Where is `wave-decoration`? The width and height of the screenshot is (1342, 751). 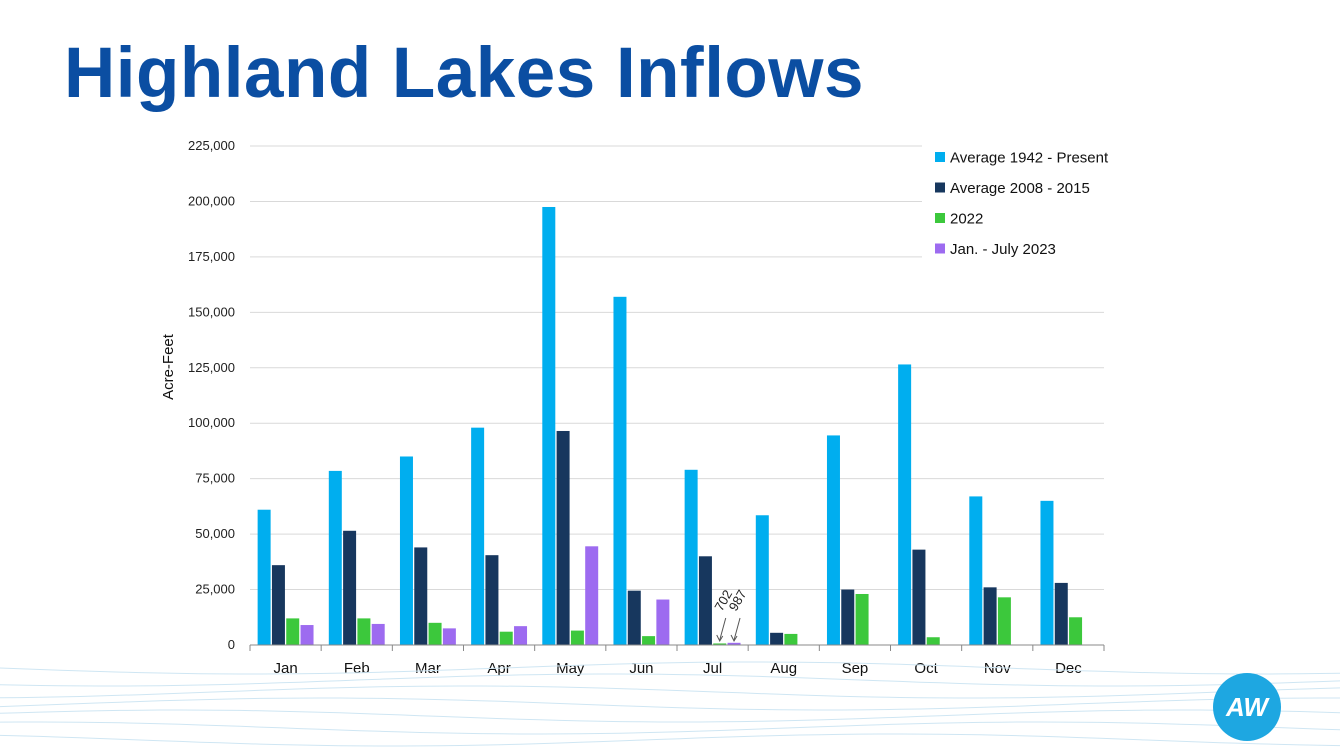
wave-decoration is located at coordinates (670, 704).